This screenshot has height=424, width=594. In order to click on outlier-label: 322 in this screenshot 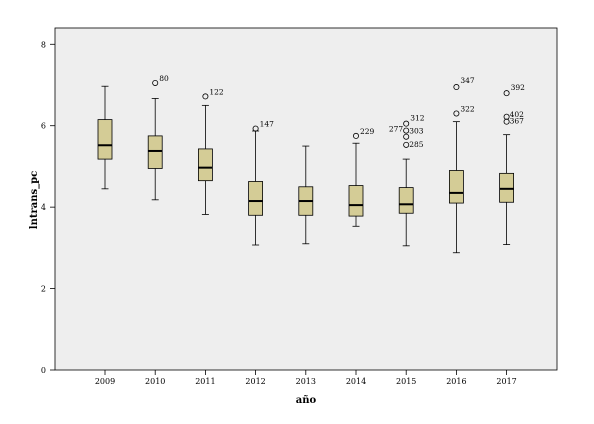, I will do `click(467, 109)`.